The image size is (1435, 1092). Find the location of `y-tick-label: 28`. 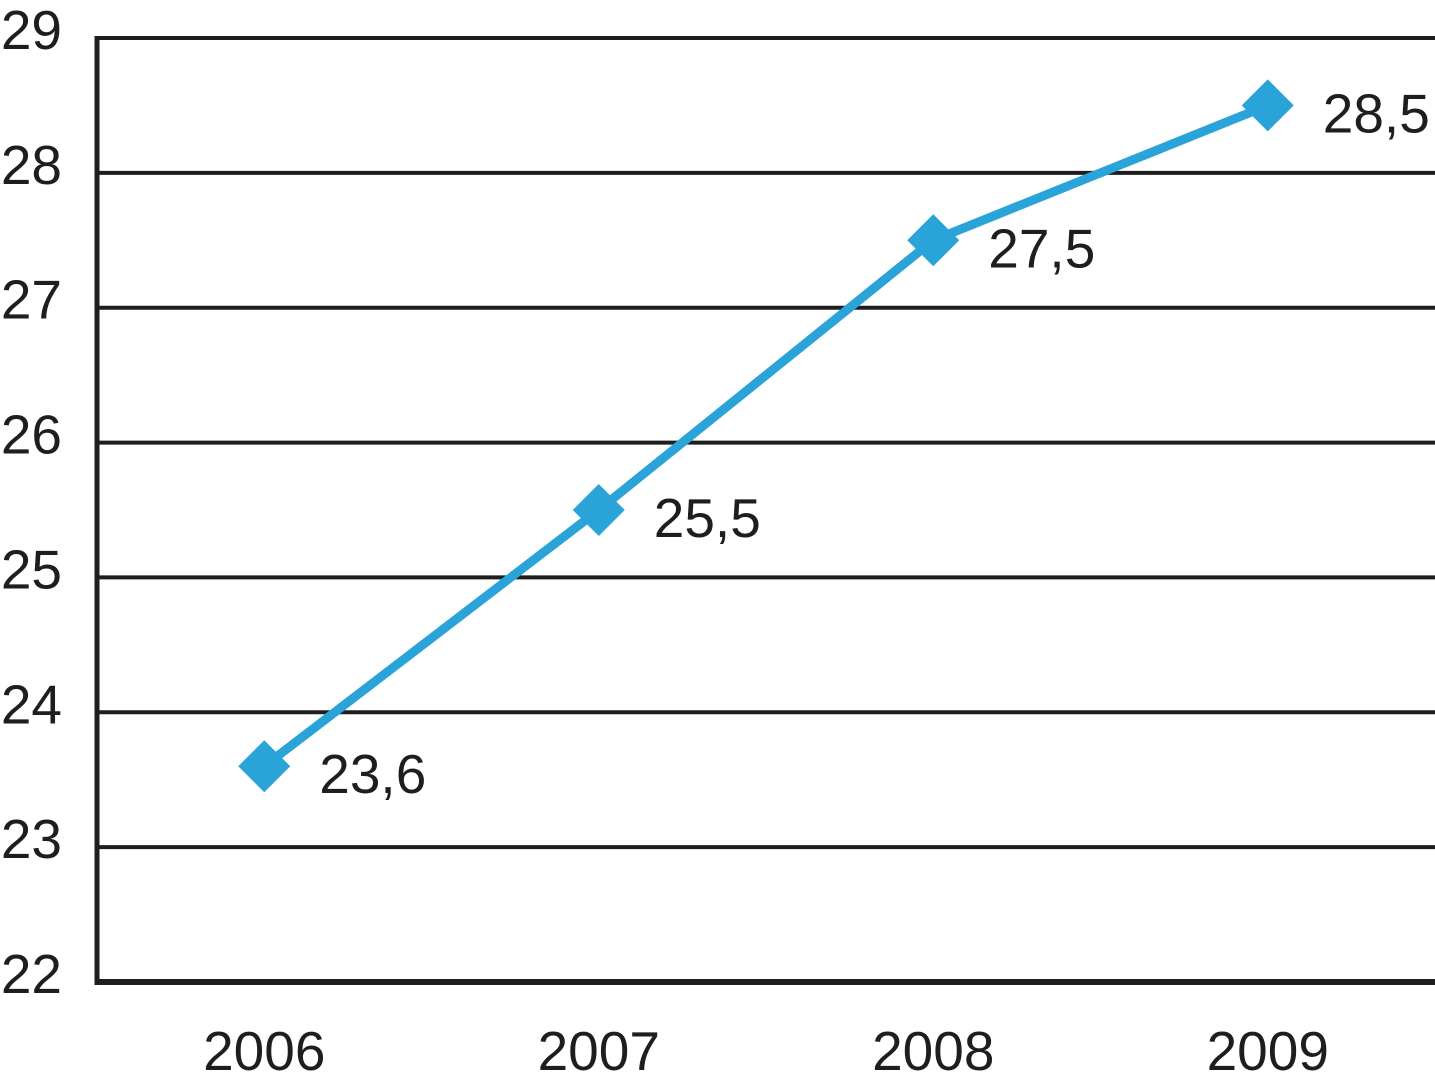

y-tick-label: 28 is located at coordinates (31, 165).